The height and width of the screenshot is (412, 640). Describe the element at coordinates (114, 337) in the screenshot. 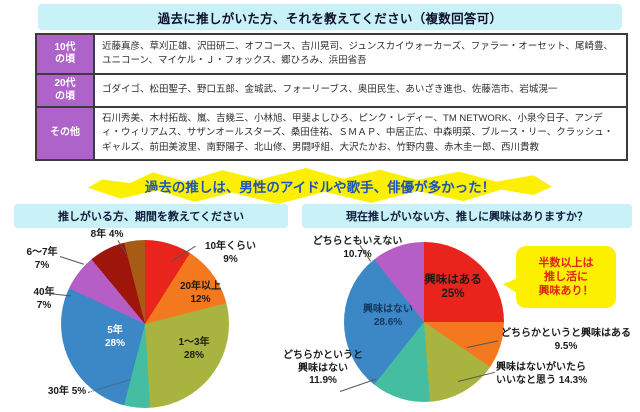

I see `pie-label-5yr: 5年 28%` at that location.